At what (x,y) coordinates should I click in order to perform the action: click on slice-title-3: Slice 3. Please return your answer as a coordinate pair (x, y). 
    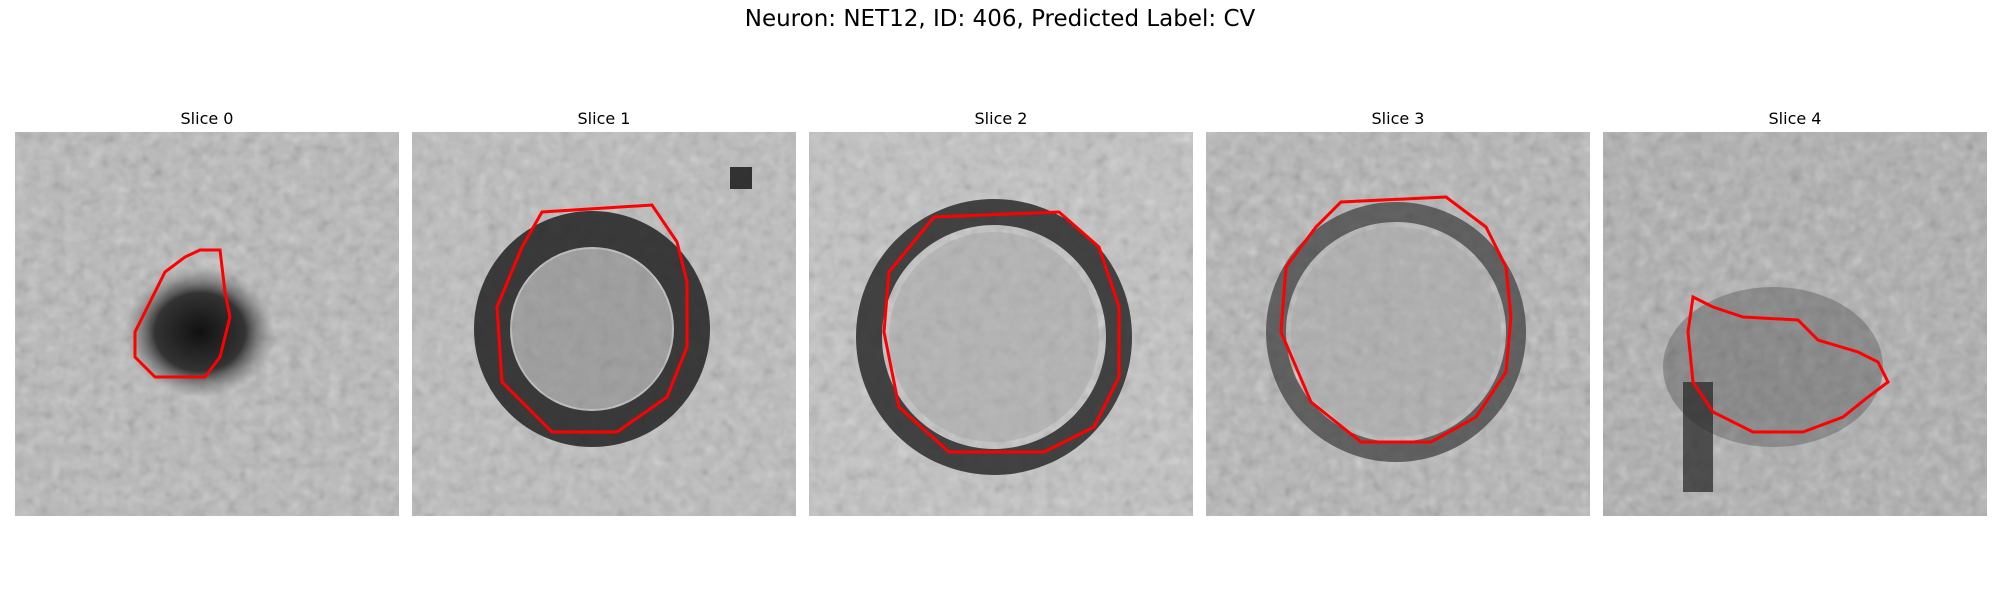
    Looking at the image, I should click on (1398, 118).